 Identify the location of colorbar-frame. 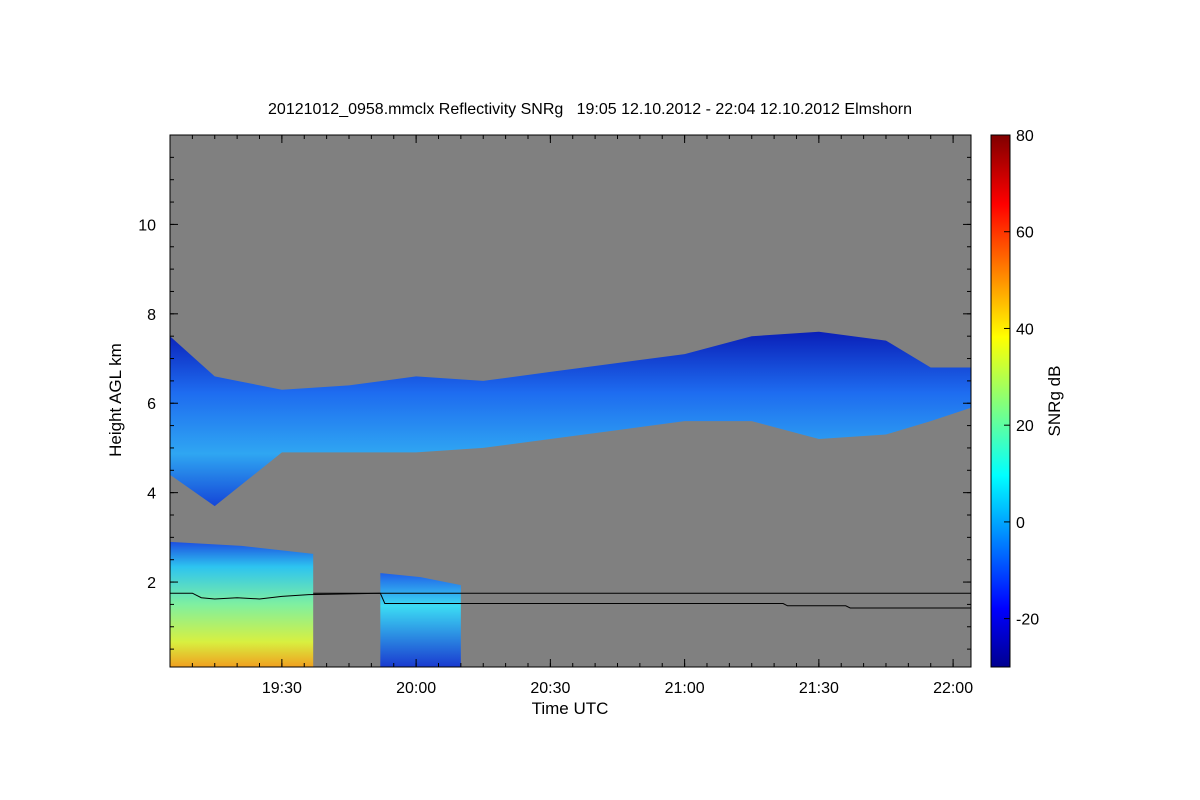
(1000, 401).